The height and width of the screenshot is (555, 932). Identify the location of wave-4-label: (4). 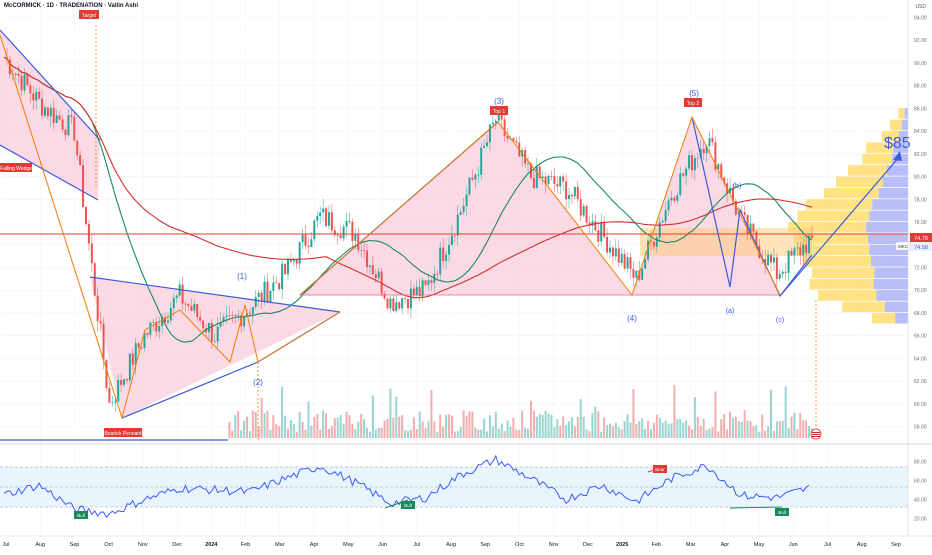
(632, 318).